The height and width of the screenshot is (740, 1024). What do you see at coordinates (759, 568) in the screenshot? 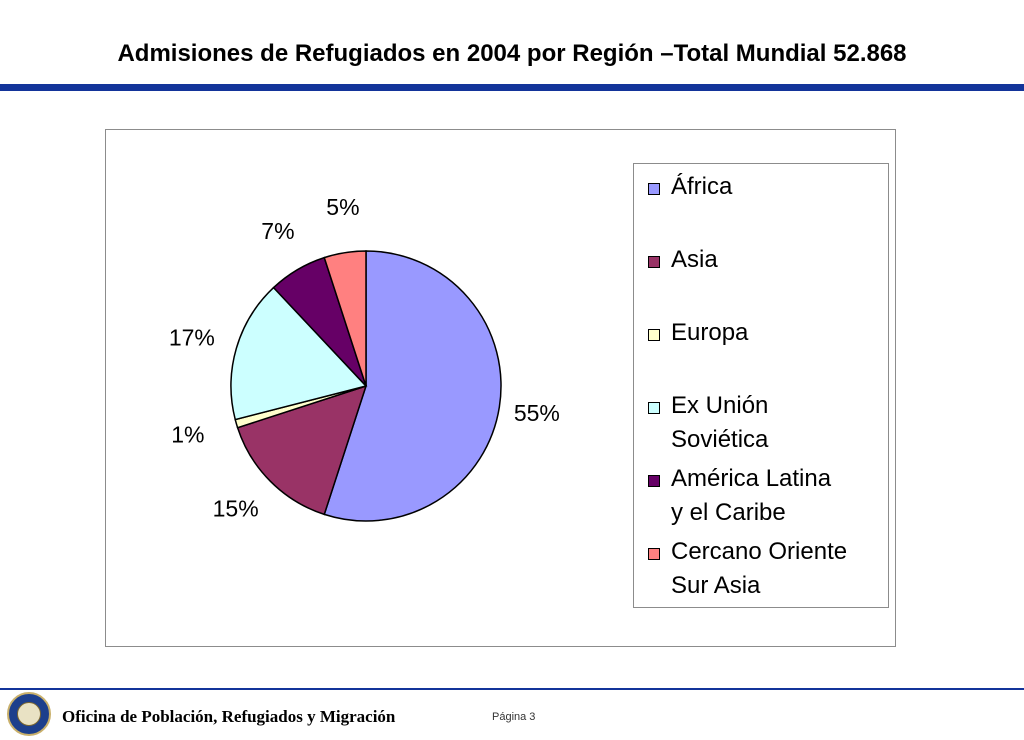
I see `legend-label-5: Cercano Oriente Sur Asia` at bounding box center [759, 568].